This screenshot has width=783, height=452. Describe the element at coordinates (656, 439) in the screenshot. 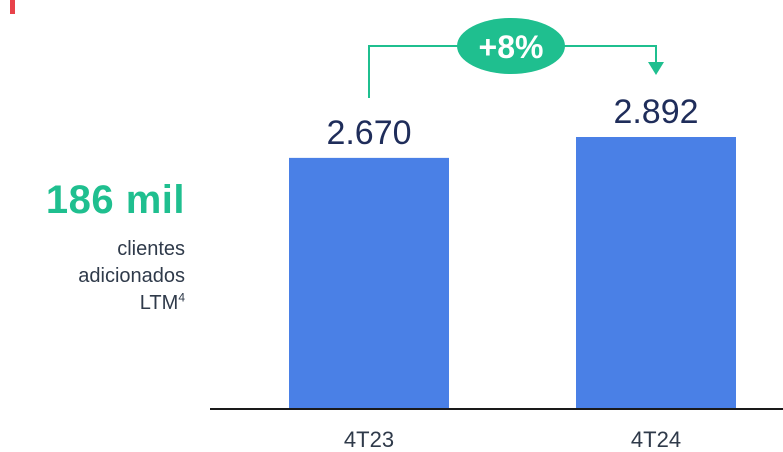

I see `category-label: 4T24` at that location.